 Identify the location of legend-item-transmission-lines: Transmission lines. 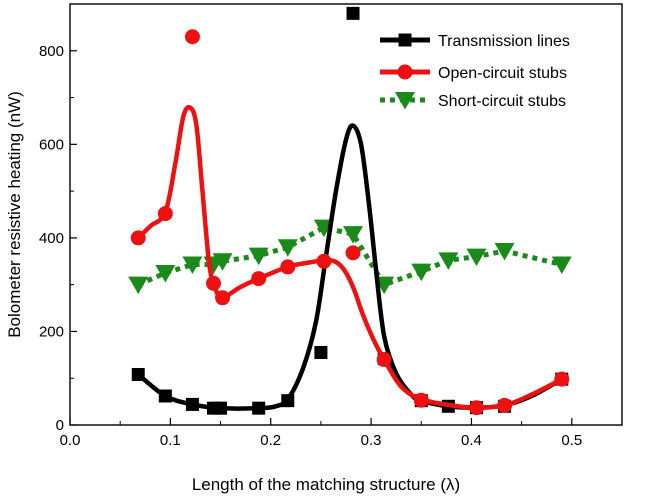
(475, 41).